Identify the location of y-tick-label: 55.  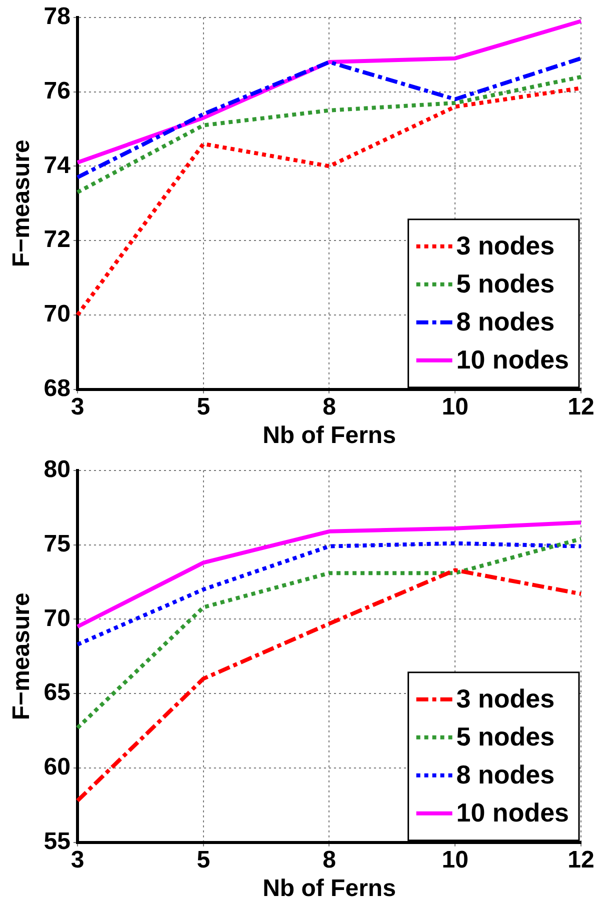
(57, 842).